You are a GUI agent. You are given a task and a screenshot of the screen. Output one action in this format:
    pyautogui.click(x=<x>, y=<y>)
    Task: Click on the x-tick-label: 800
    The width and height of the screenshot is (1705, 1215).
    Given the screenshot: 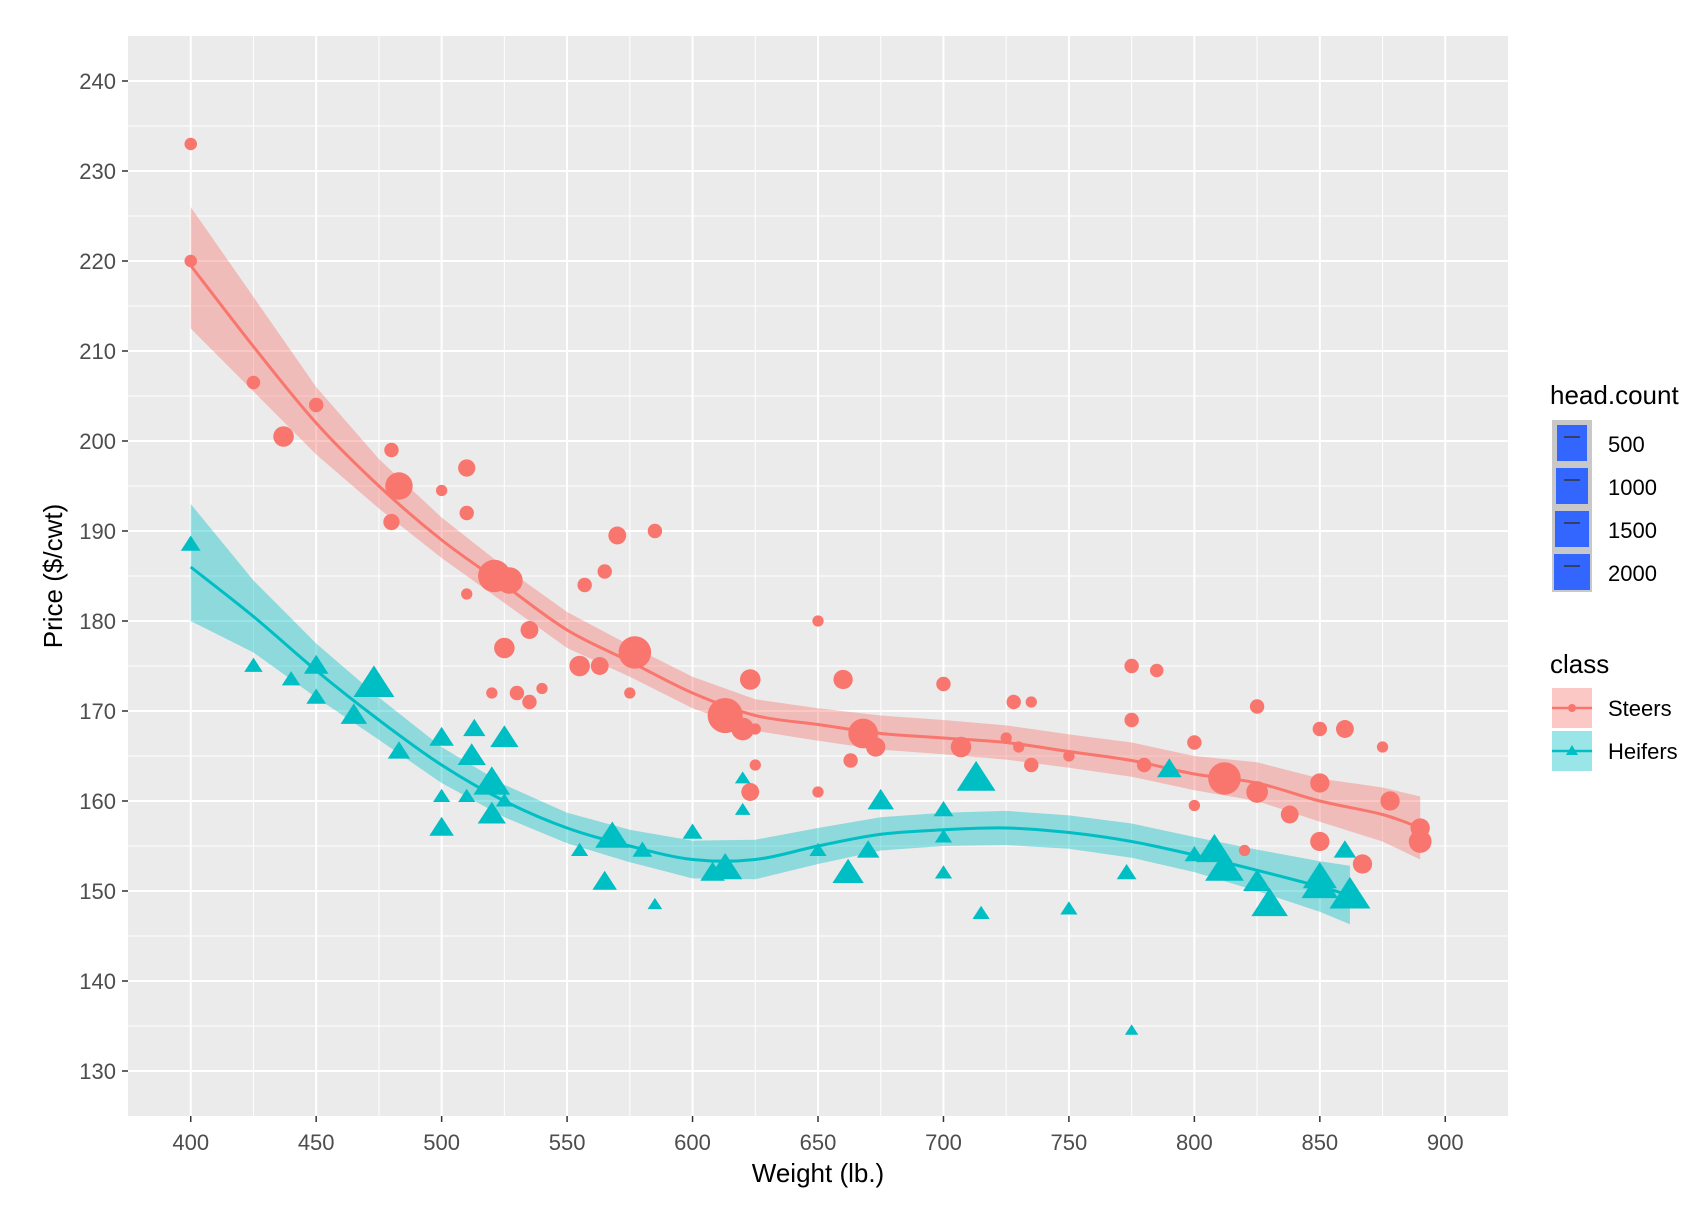 What is the action you would take?
    pyautogui.click(x=1194, y=1142)
    